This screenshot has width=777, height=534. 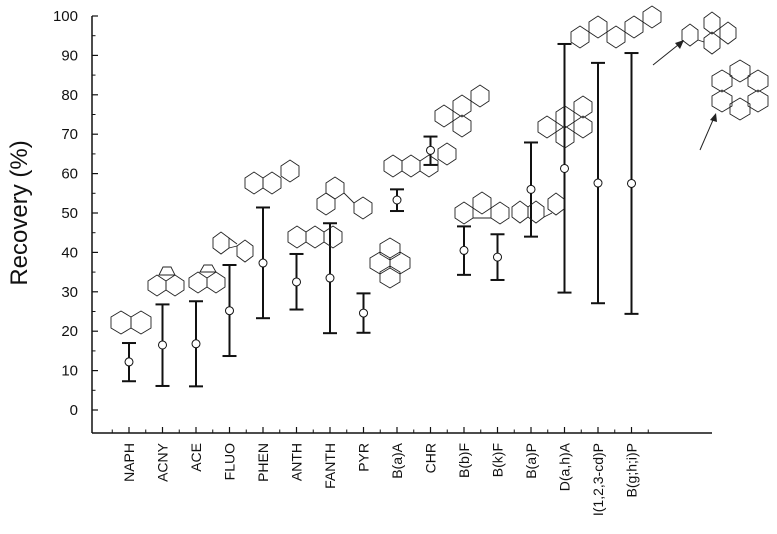 What do you see at coordinates (708, 132) in the screenshot?
I see `arrow-bghip-icon` at bounding box center [708, 132].